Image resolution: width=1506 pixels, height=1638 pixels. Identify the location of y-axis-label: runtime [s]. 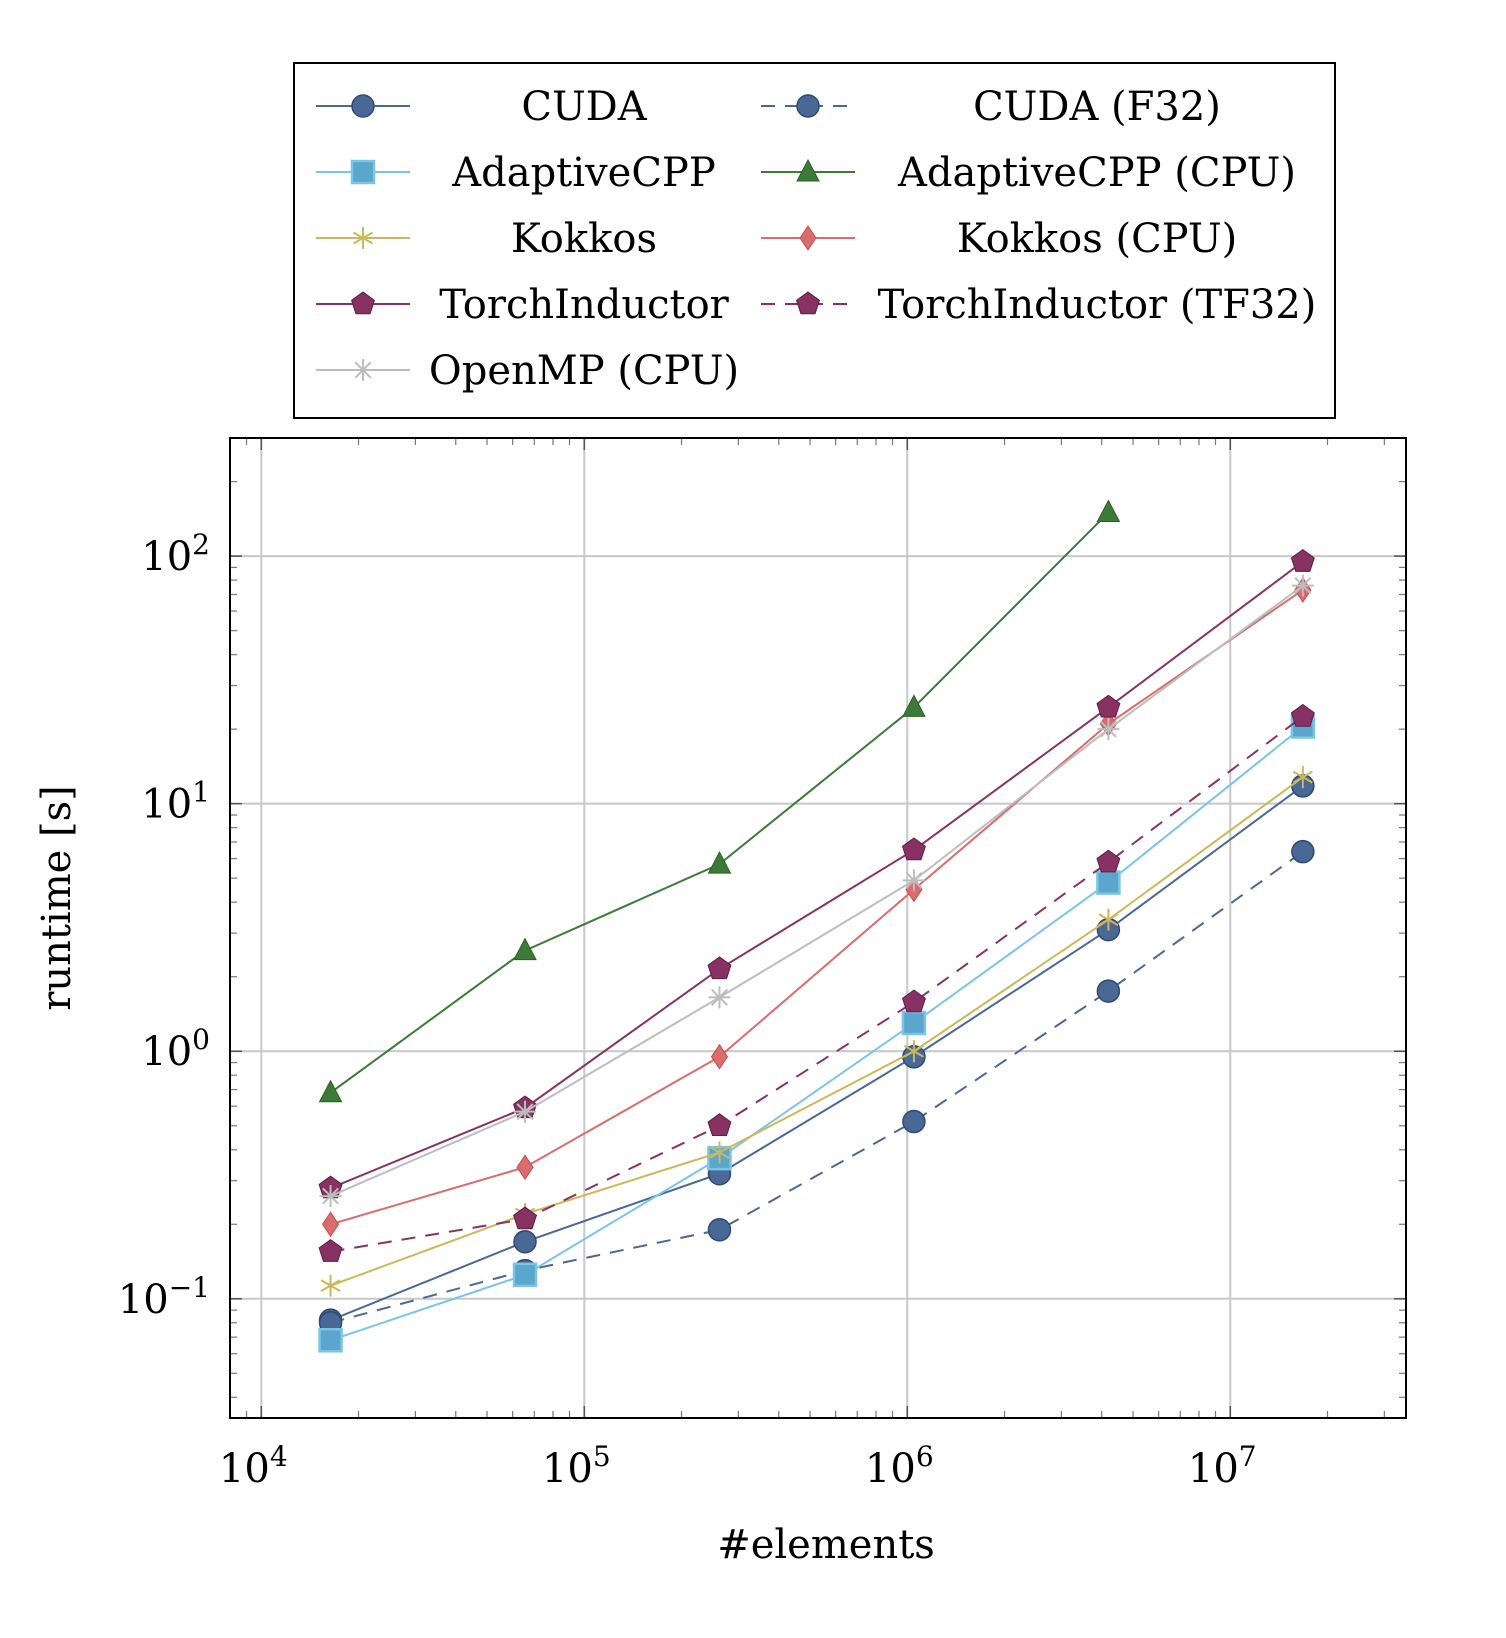
(57, 898).